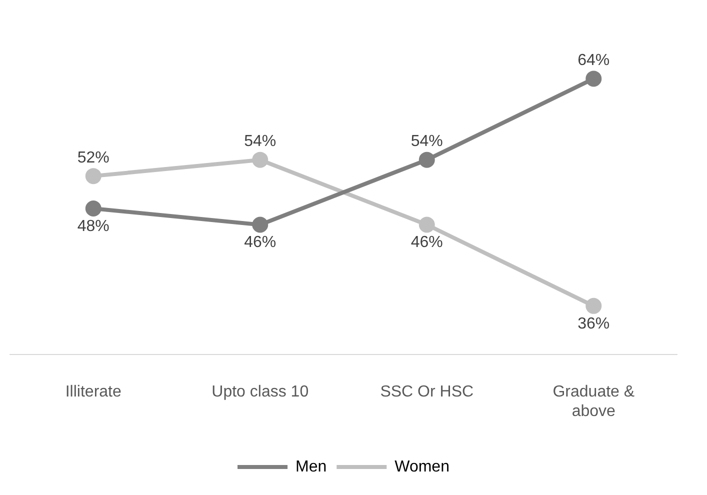 The height and width of the screenshot is (495, 707). I want to click on x-tick-label: Illiterate, so click(93, 392).